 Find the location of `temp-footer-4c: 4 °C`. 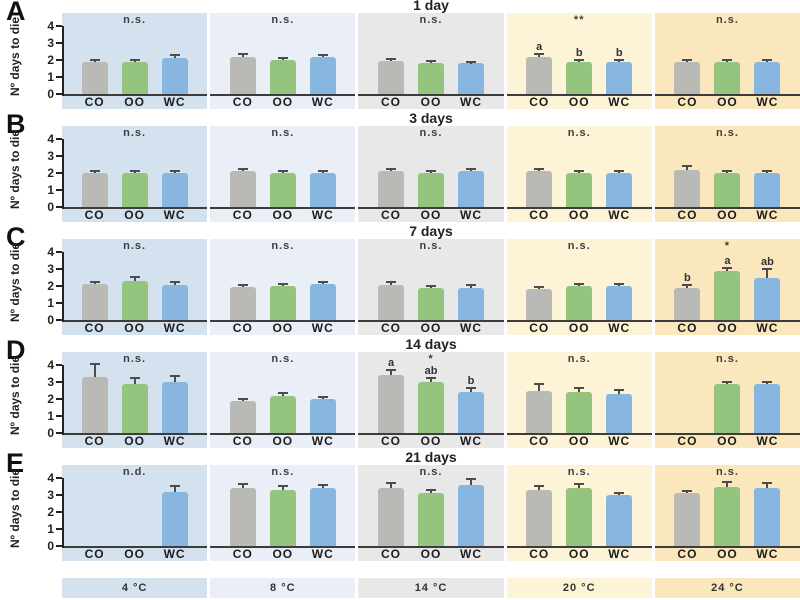

temp-footer-4c: 4 °C is located at coordinates (135, 588).